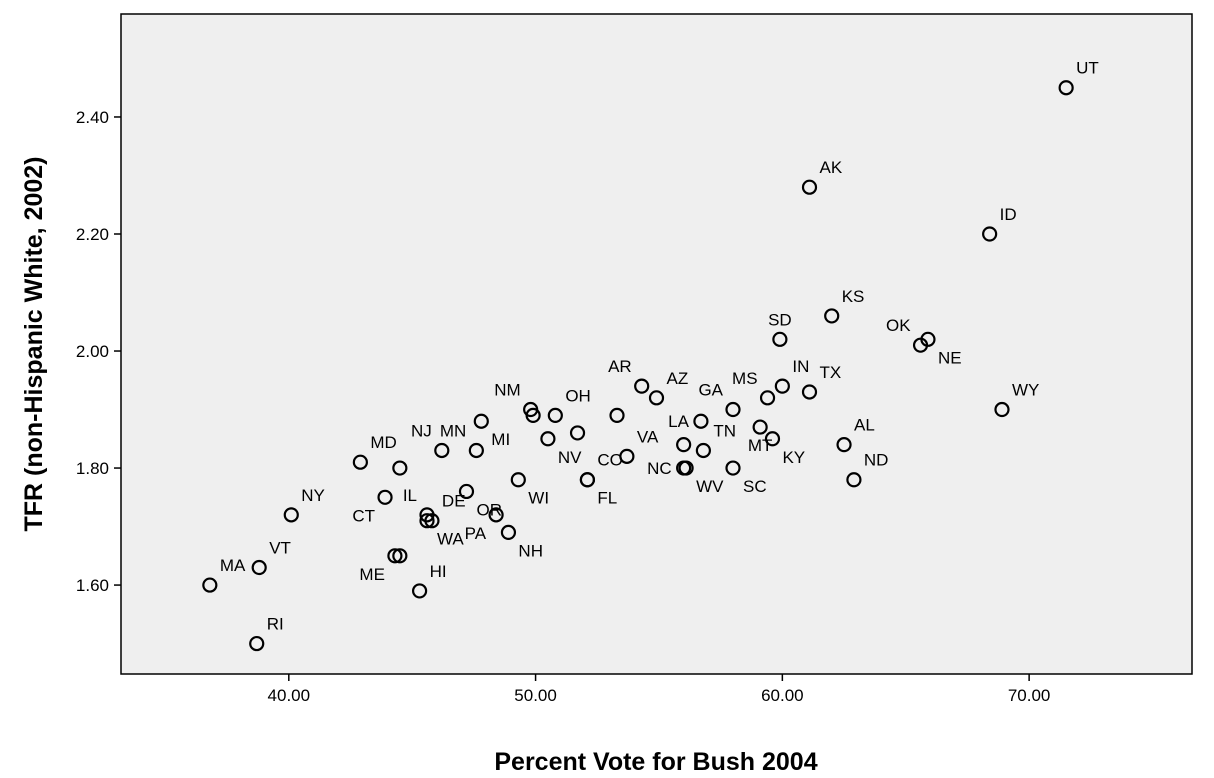  What do you see at coordinates (755, 486) in the screenshot?
I see `point-label: SC` at bounding box center [755, 486].